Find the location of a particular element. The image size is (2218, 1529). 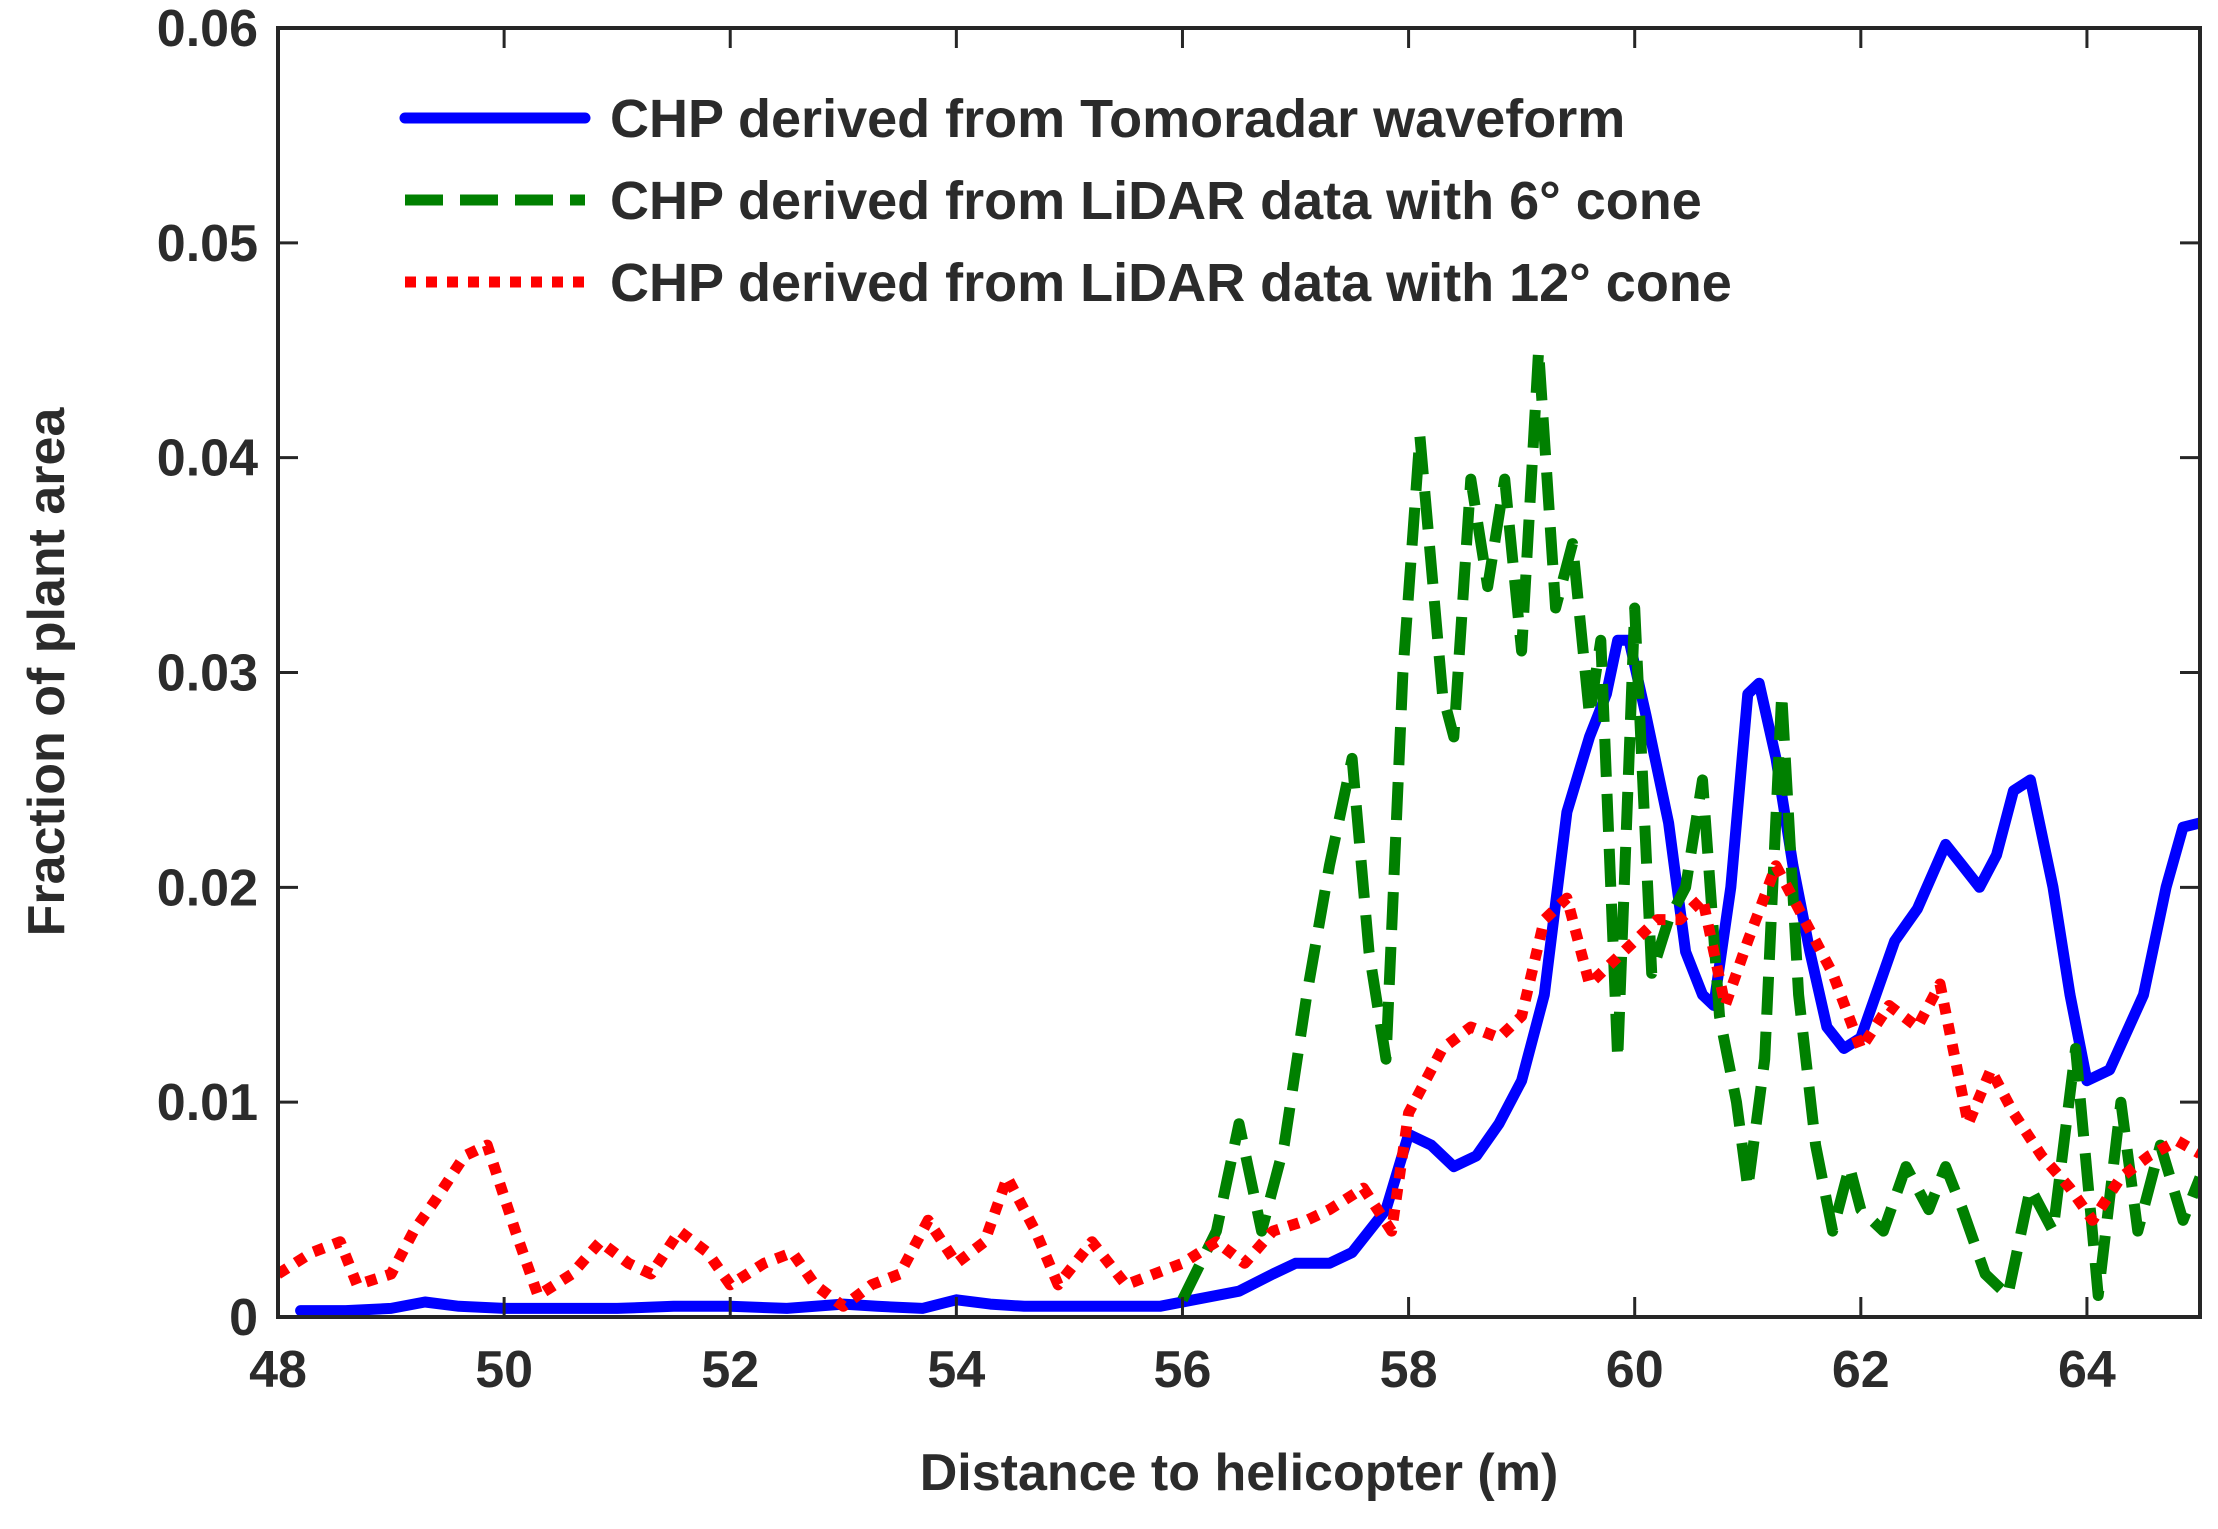

x-tick-label: 50 is located at coordinates (504, 1370).